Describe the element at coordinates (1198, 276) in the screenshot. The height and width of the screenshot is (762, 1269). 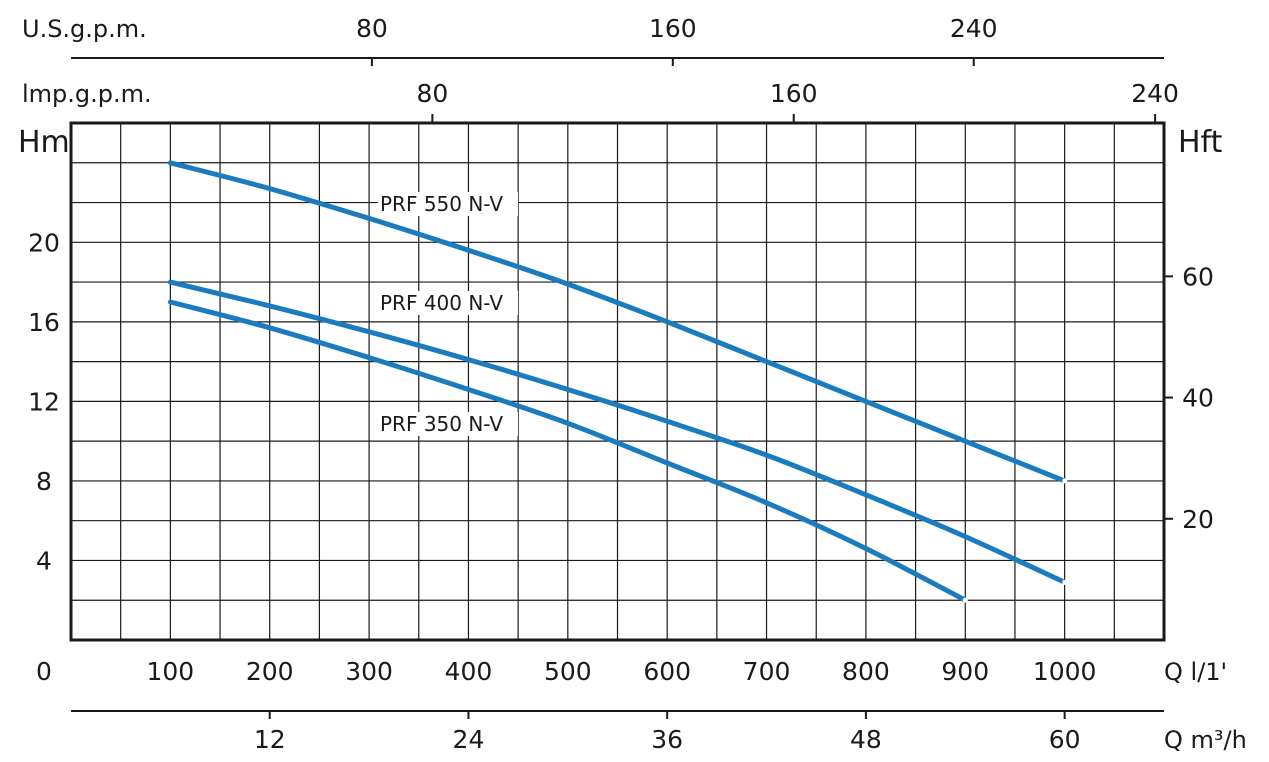
I see `ft-tick-label: 60` at that location.